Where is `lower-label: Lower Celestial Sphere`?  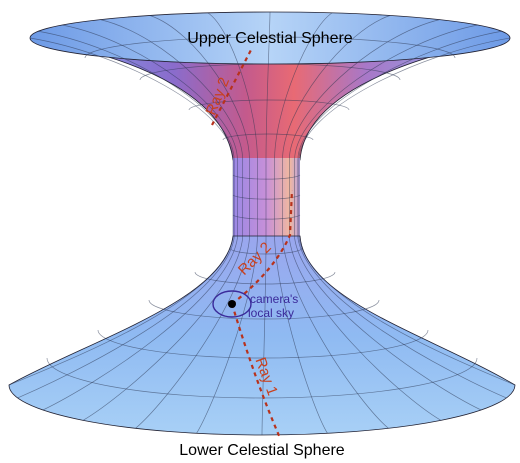
lower-label: Lower Celestial Sphere is located at coordinates (262, 450).